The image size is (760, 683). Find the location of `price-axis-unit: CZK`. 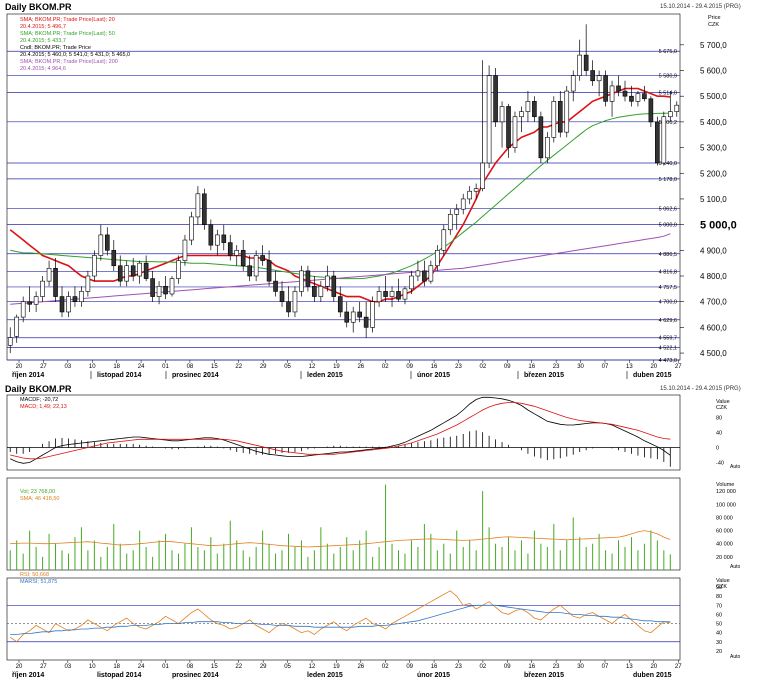

price-axis-unit: CZK is located at coordinates (713, 25).